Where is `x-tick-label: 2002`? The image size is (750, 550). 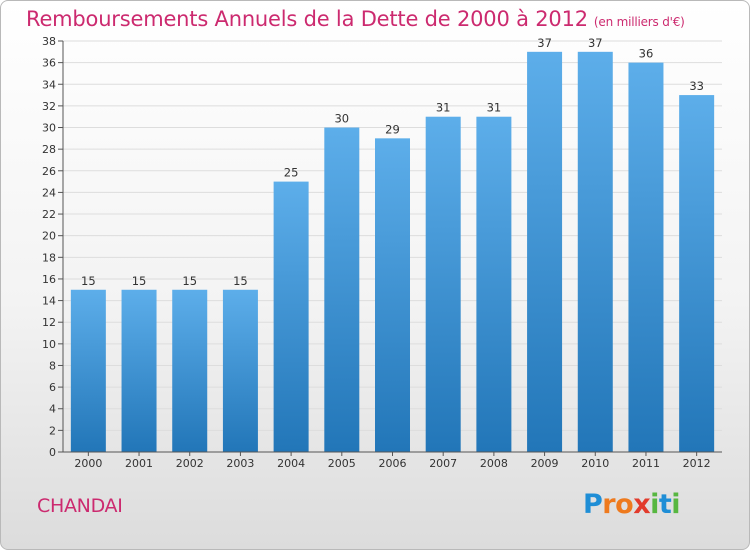 x-tick-label: 2002 is located at coordinates (190, 463).